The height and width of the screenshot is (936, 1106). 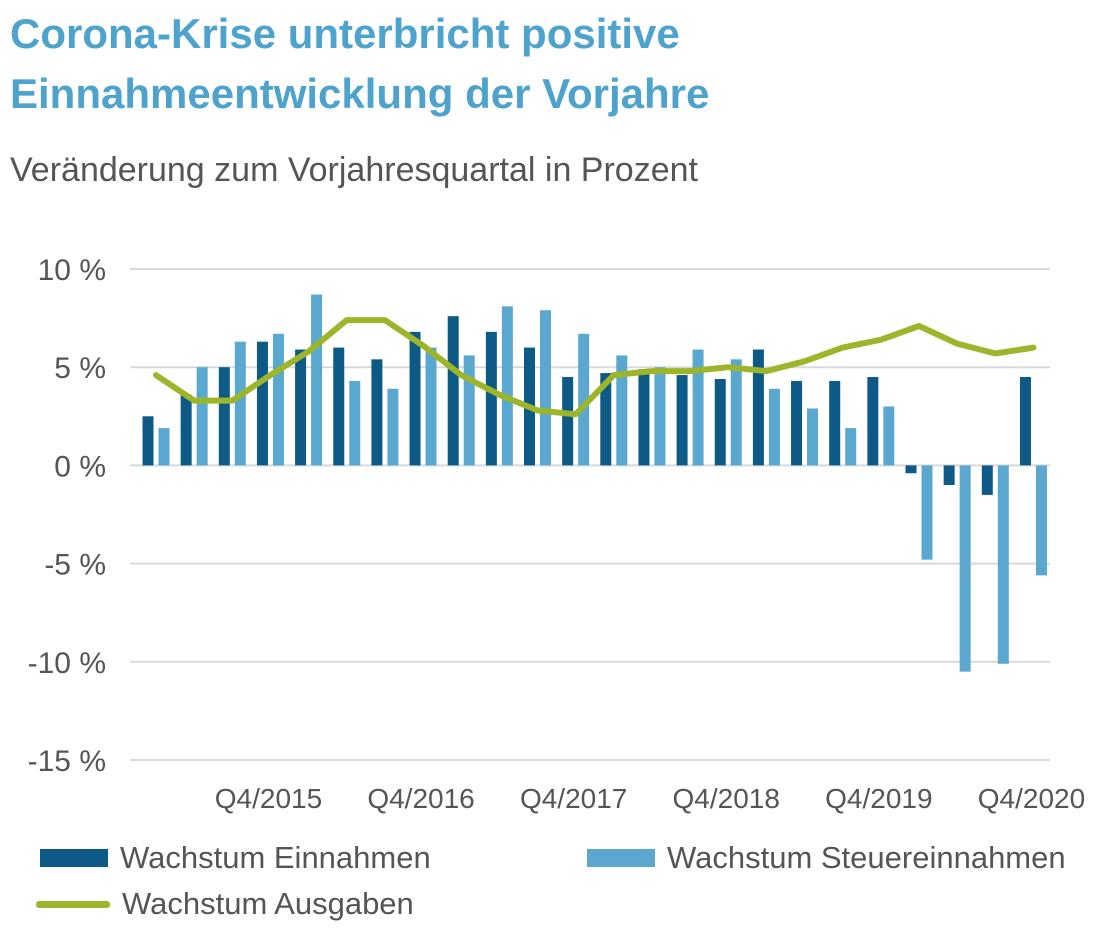 I want to click on y-tick-label: -15 %, so click(x=67, y=761).